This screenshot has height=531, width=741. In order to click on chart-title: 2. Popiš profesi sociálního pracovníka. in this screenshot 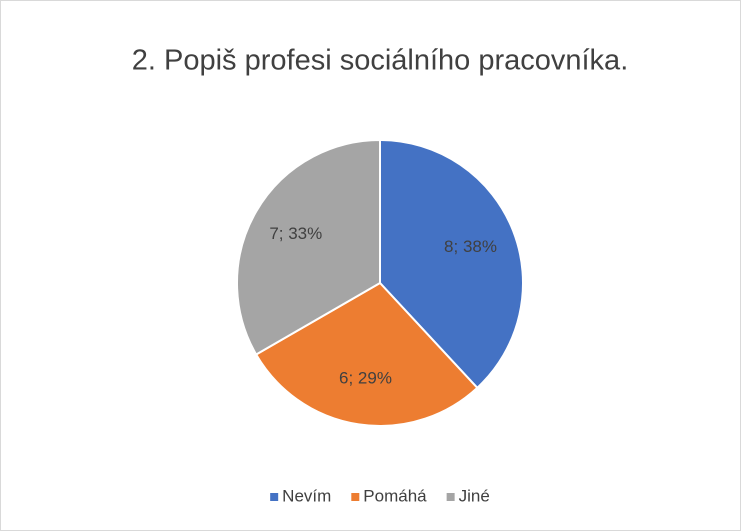, I will do `click(380, 61)`.